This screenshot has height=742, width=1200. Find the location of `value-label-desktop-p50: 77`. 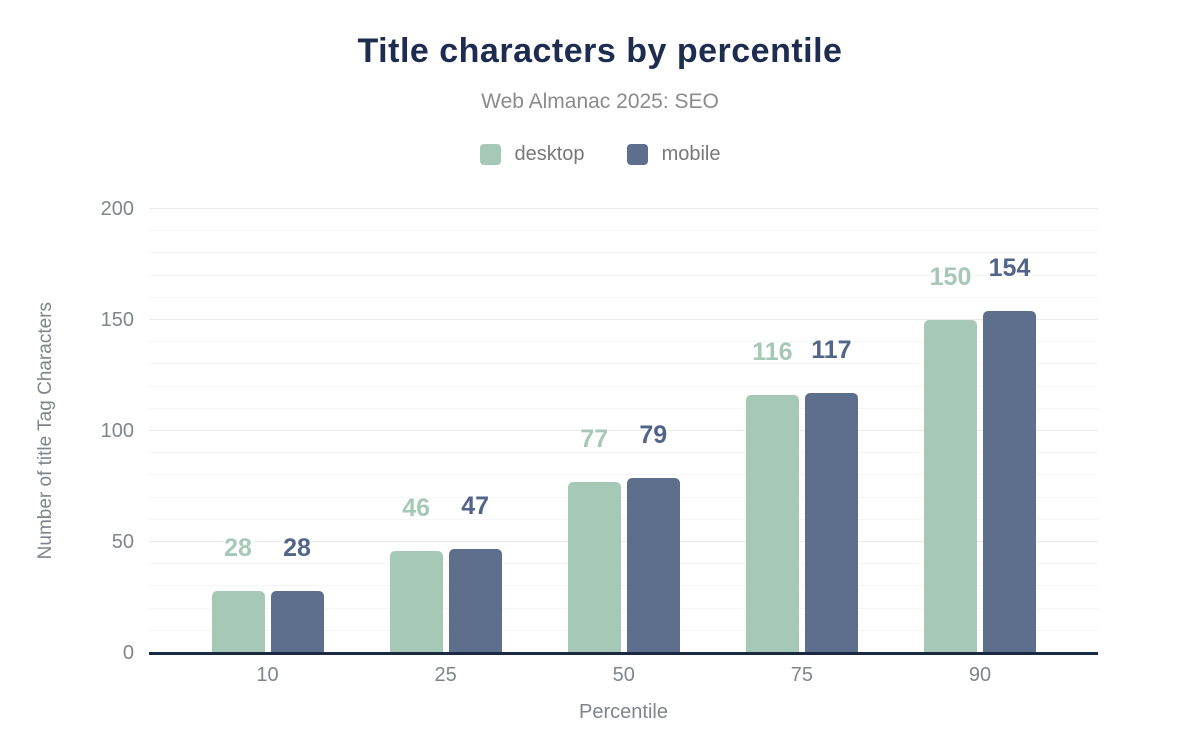

value-label-desktop-p50: 77 is located at coordinates (594, 439).